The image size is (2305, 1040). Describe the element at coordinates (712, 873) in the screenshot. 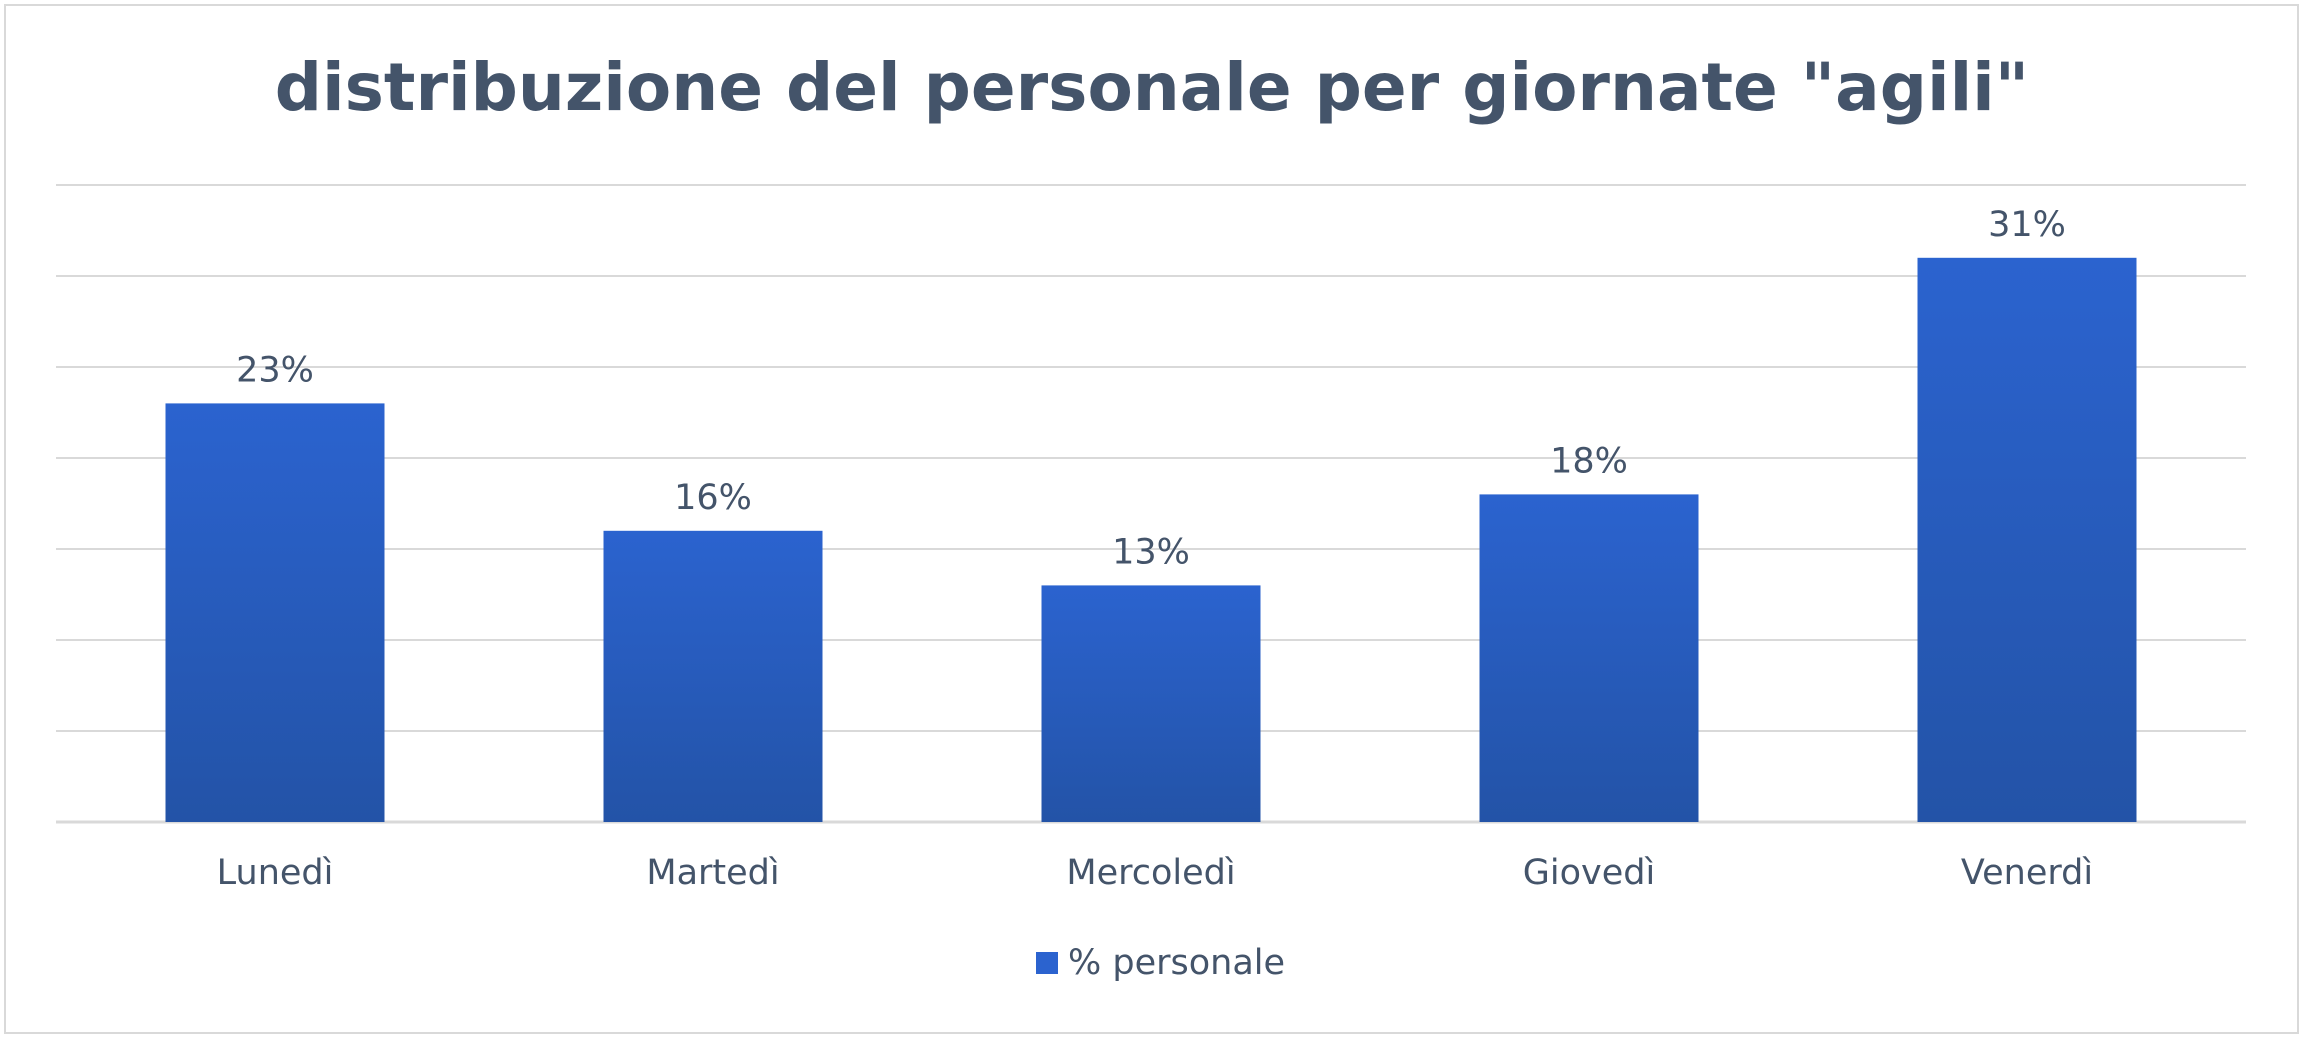

I see `category-label-1: Martedì` at that location.